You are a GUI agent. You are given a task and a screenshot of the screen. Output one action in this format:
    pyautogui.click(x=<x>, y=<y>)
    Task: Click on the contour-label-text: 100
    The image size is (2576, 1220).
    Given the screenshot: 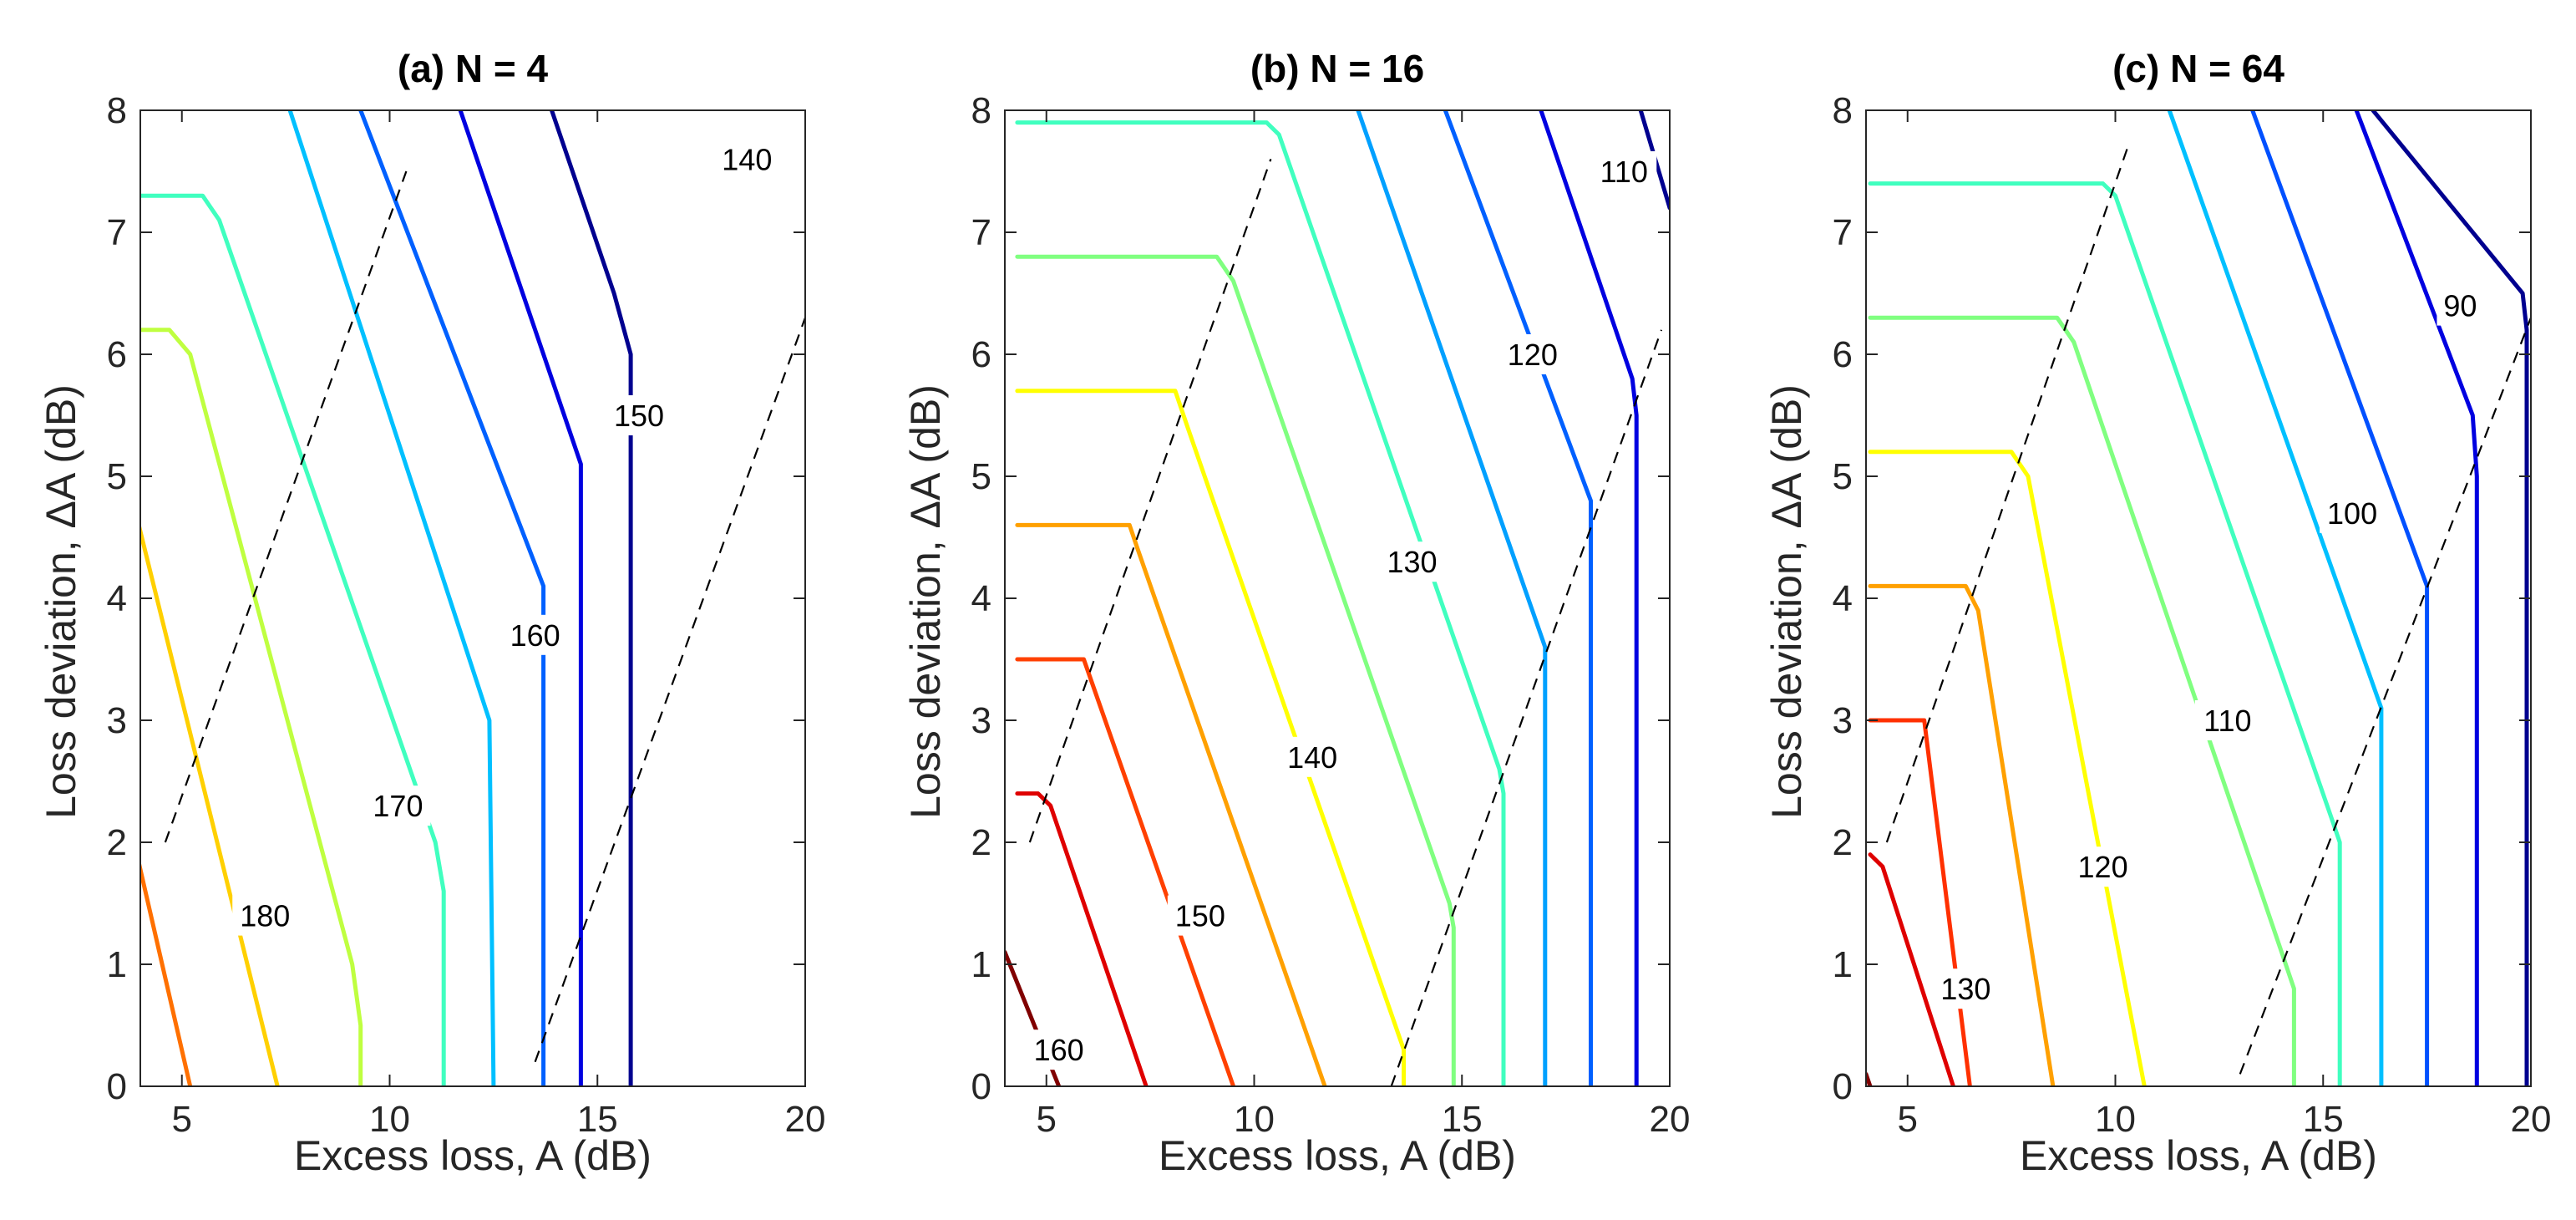 What is the action you would take?
    pyautogui.click(x=2352, y=513)
    